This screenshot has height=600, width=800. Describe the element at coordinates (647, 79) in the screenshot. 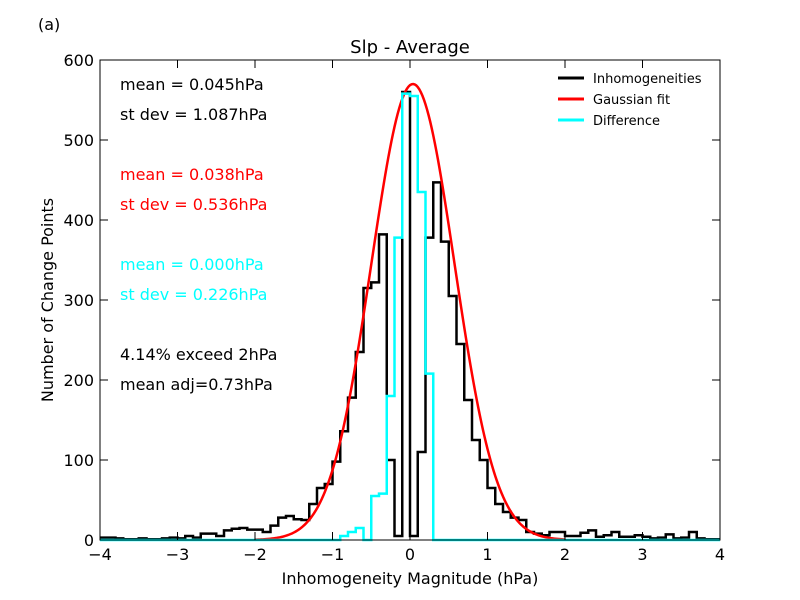

I see `legend-label-inhomogeneities: Inhomogeneities` at that location.